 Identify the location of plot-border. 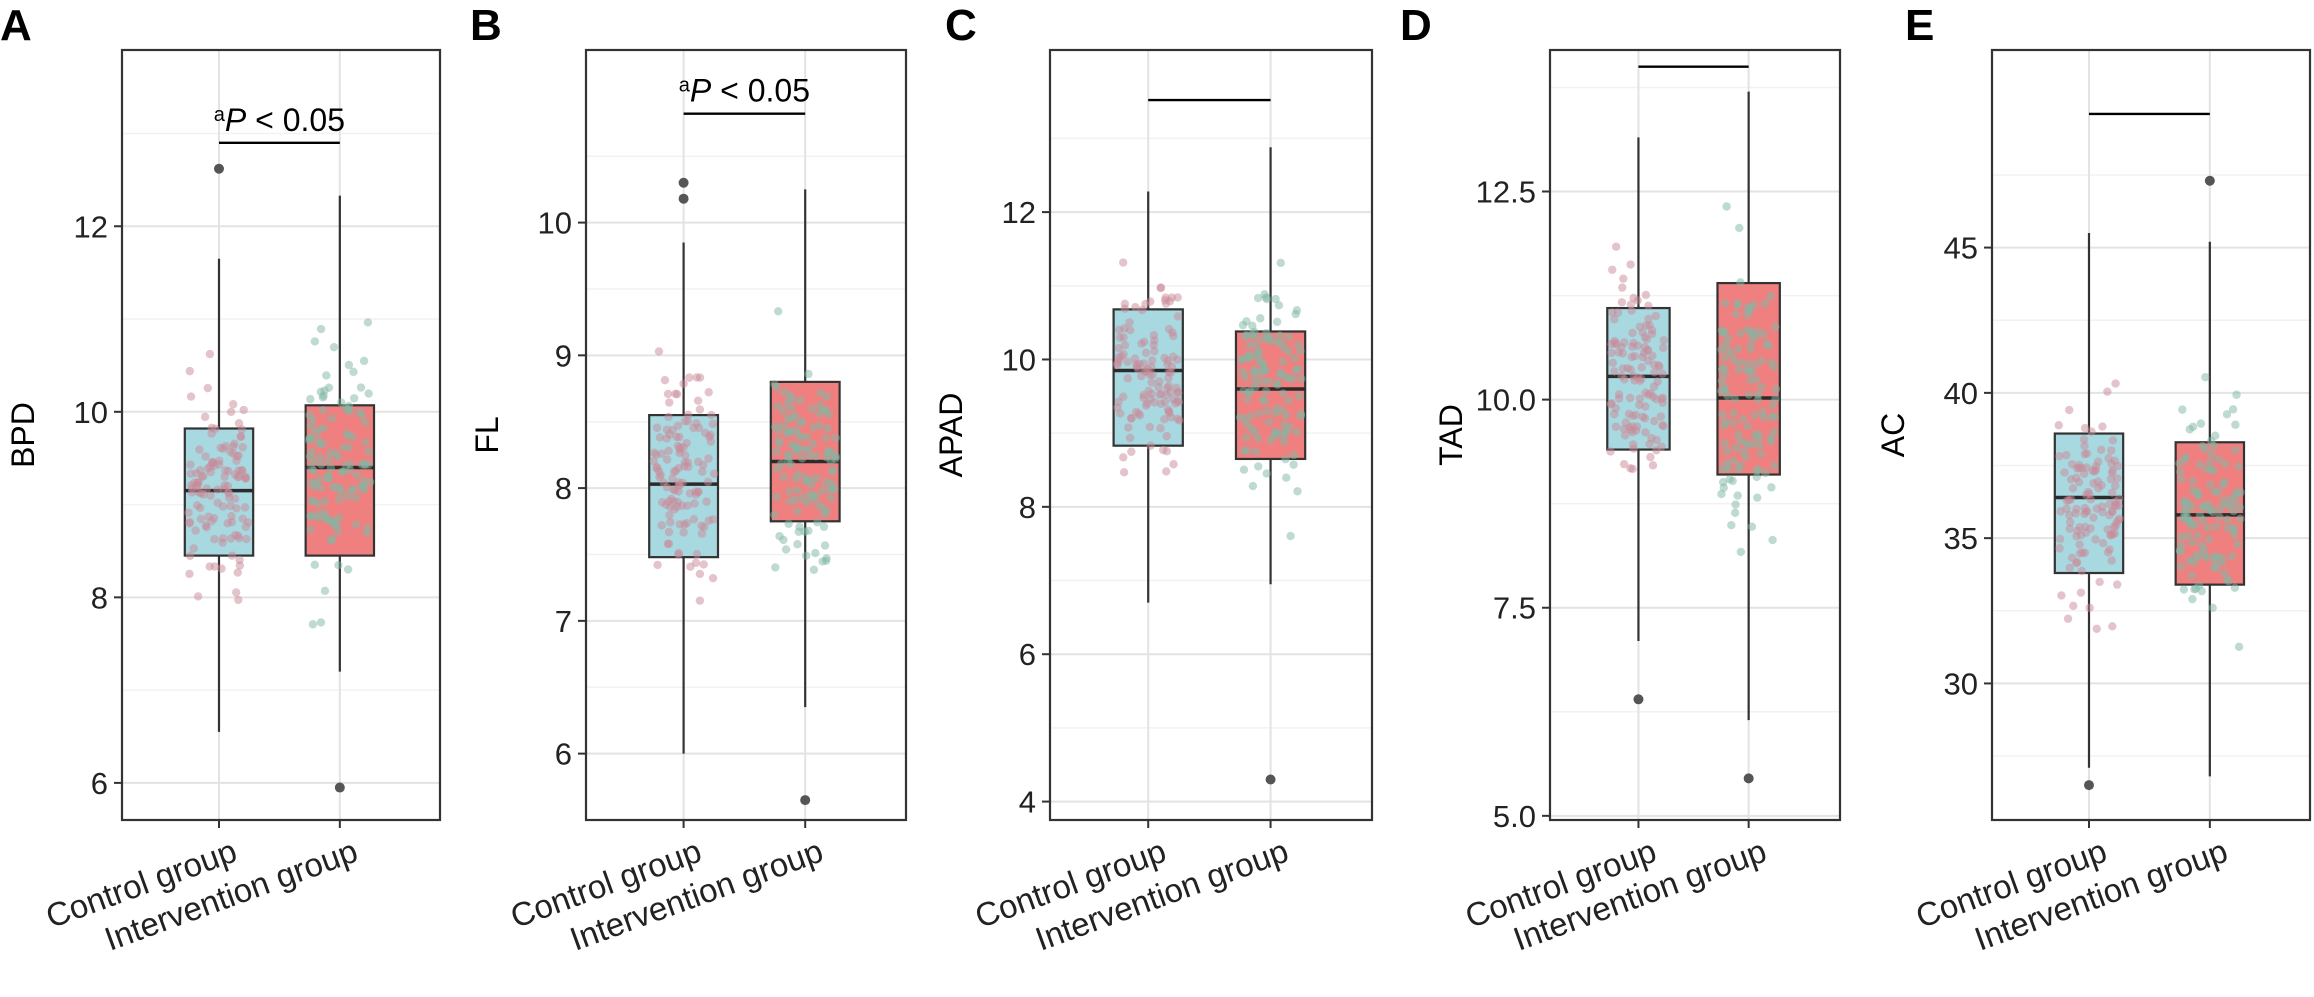
(1211, 435).